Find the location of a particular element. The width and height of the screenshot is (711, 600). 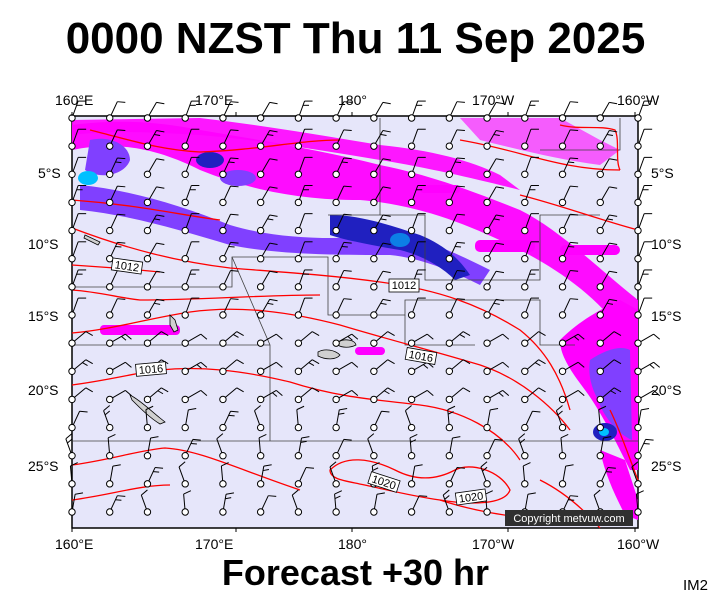

isobar-label-text: 1016 is located at coordinates (421, 357).